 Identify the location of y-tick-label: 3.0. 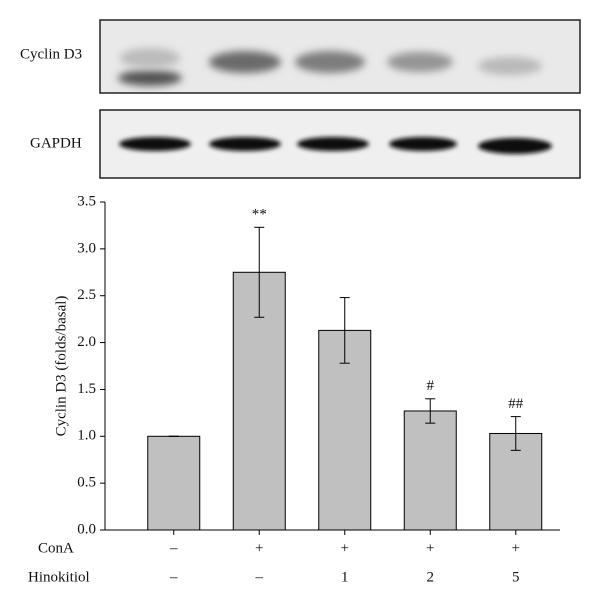
(86, 248).